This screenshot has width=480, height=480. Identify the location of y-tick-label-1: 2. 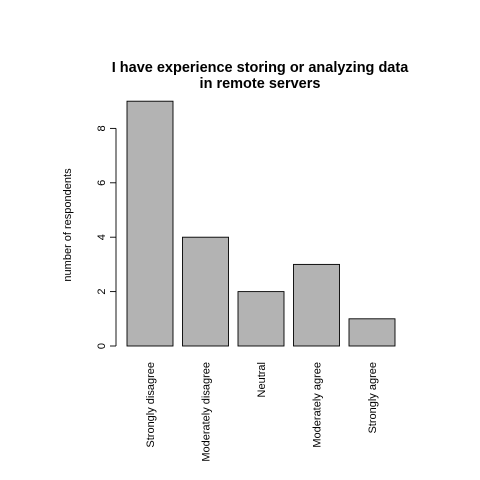
(102, 292).